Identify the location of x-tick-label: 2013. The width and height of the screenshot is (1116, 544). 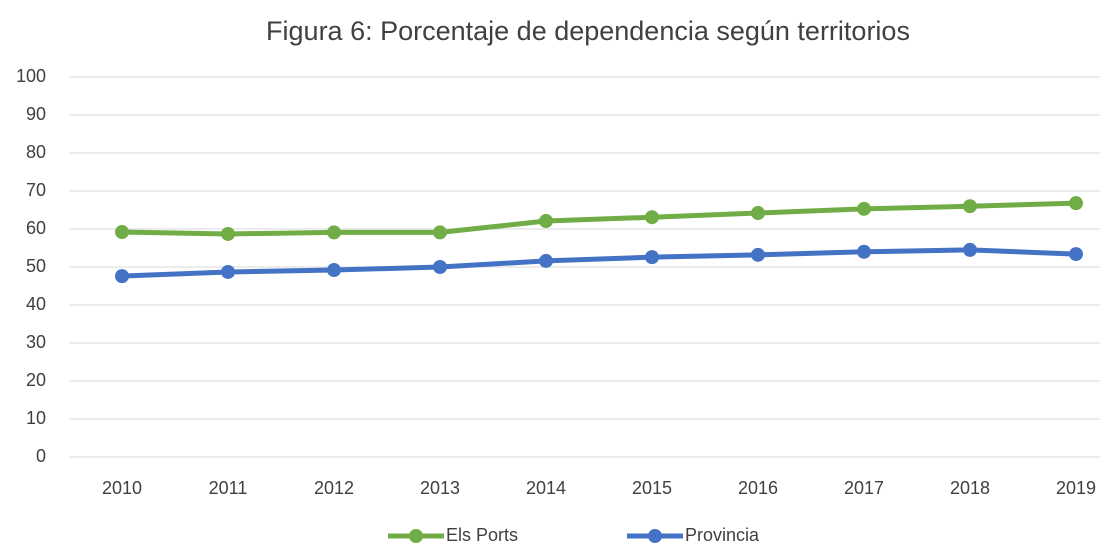
(440, 488).